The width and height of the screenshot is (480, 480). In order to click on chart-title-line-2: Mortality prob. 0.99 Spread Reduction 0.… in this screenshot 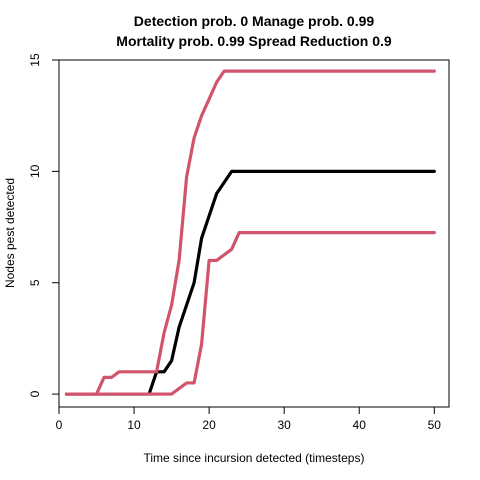, I will do `click(254, 41)`.